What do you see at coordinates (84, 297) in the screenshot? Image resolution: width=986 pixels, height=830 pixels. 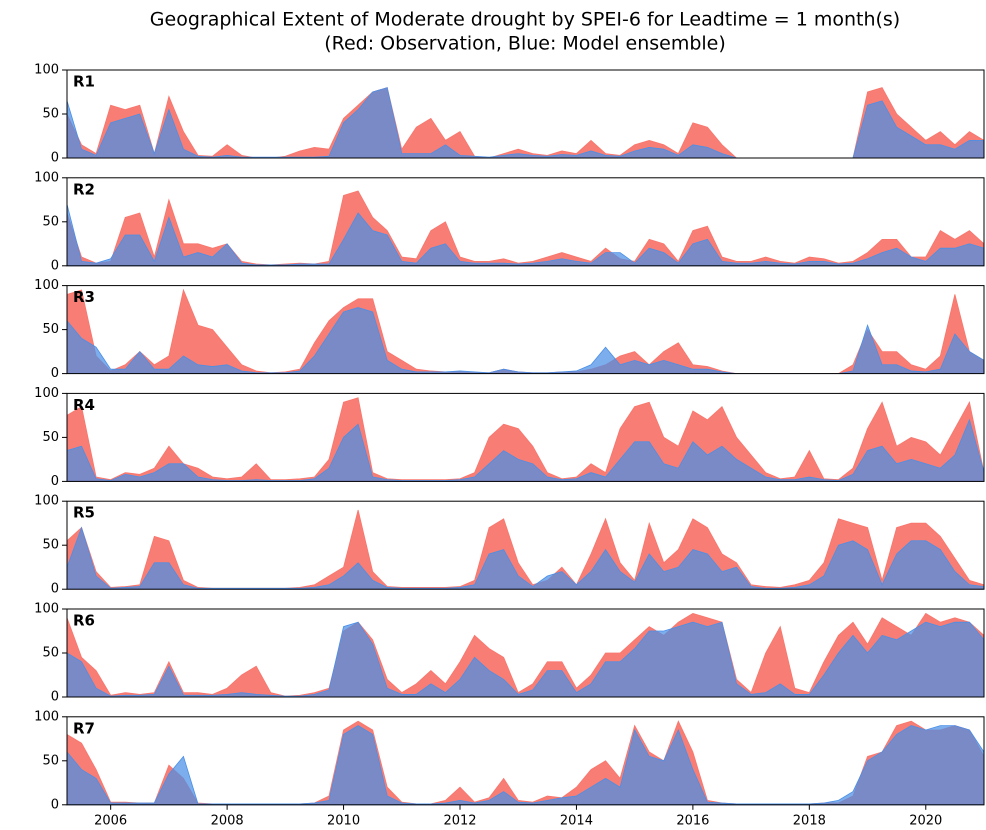 I see `panel-label: R3` at bounding box center [84, 297].